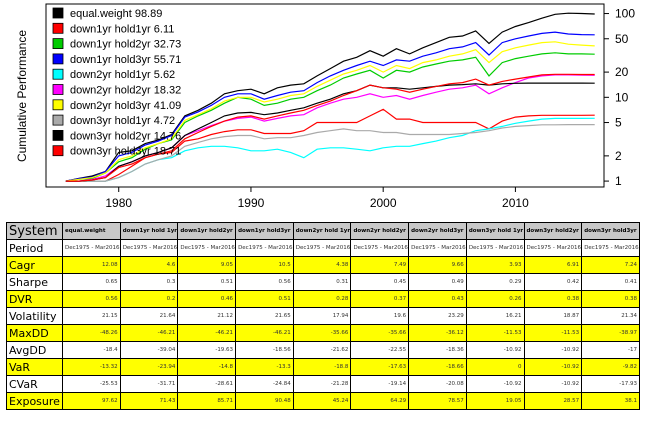 Image resolution: width=648 pixels, height=432 pixels. Describe the element at coordinates (322, 299) in the screenshot. I see `table-cell: 0.28` at that location.